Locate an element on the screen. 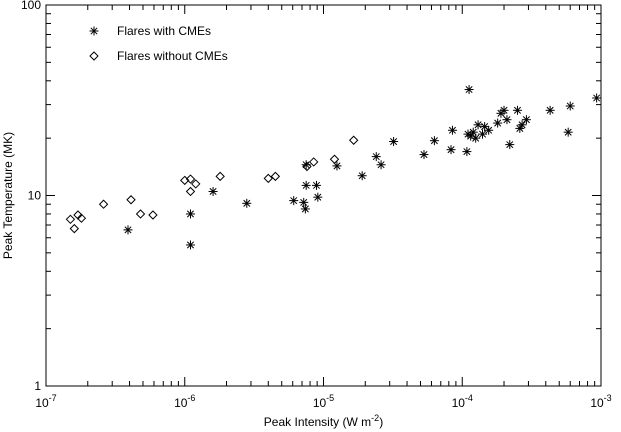 Image resolution: width=621 pixels, height=432 pixels. y-tick-label: 100 is located at coordinates (31, 6).